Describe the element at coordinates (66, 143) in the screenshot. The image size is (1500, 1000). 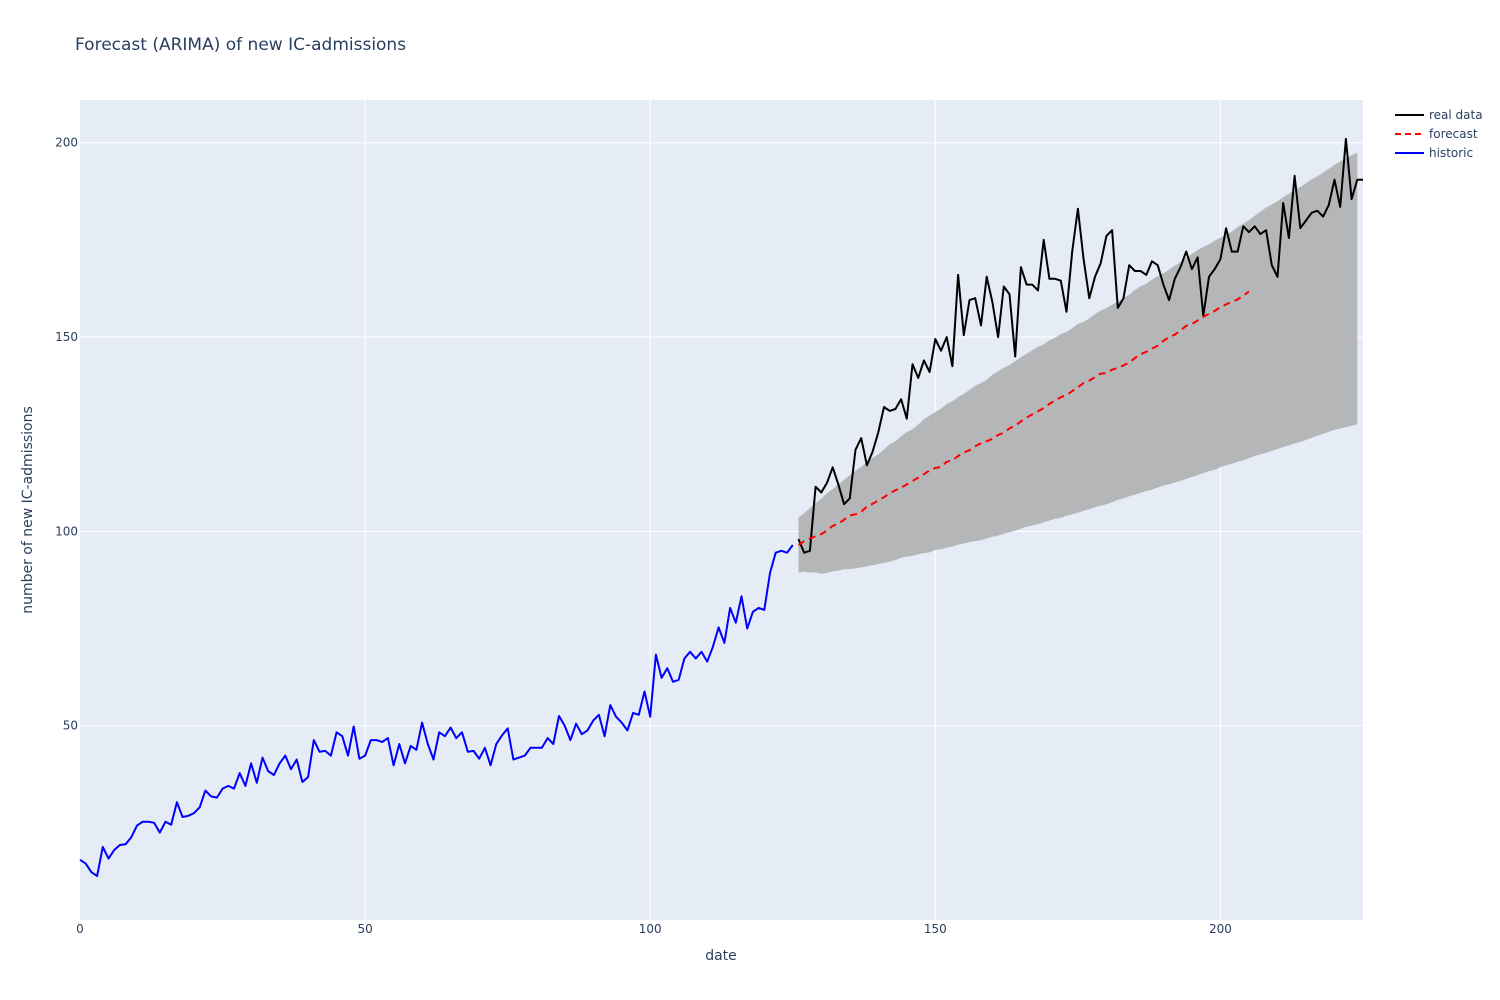
I see `y-tick-label: 200` at that location.